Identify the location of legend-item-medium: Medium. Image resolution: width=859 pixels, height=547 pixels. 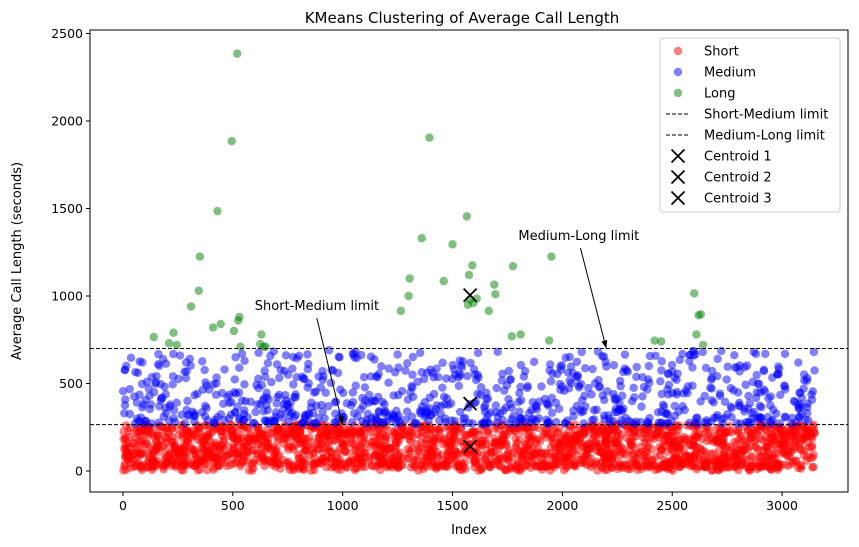
(714, 73).